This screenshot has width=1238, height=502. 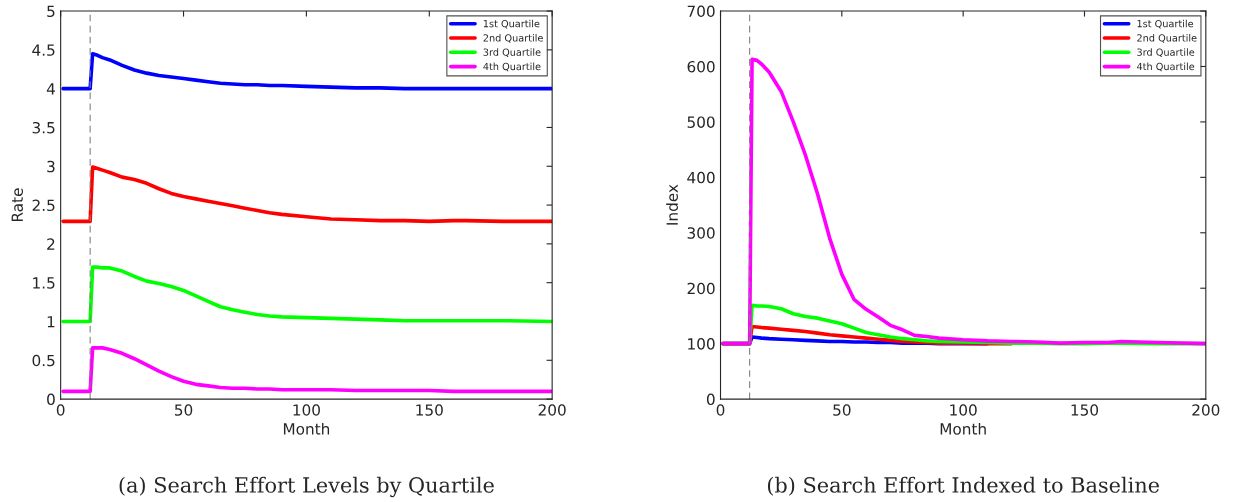 What do you see at coordinates (701, 11) in the screenshot?
I see `y-tick-label: 700` at bounding box center [701, 11].